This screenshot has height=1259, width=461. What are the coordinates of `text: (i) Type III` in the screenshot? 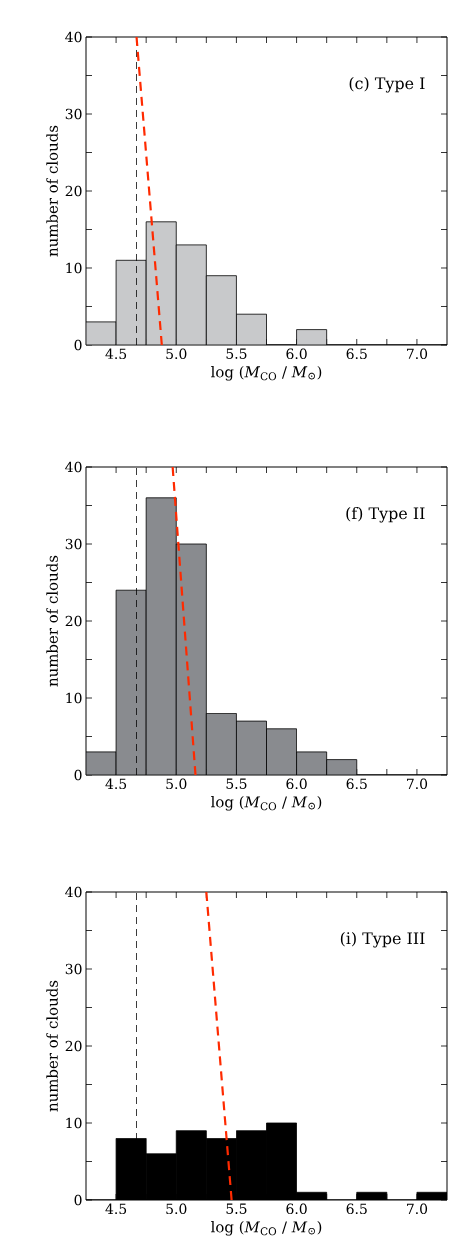 It's located at (382, 939).